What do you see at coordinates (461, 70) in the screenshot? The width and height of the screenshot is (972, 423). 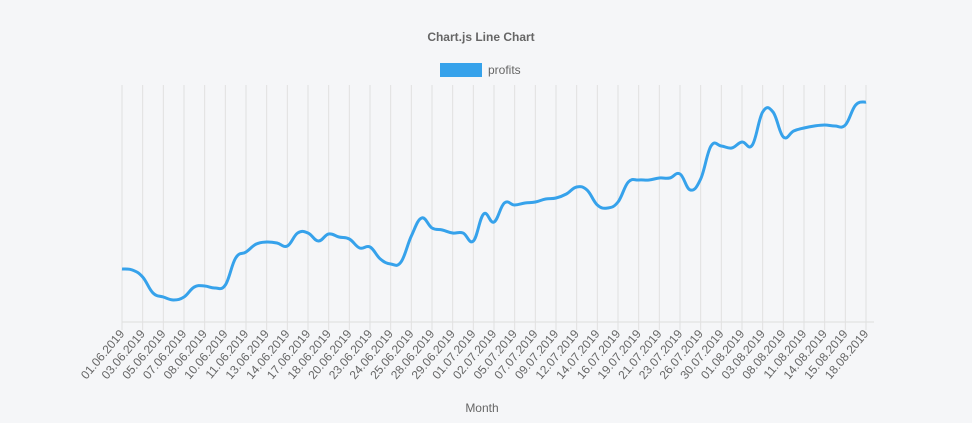 I see `legend-swatch` at bounding box center [461, 70].